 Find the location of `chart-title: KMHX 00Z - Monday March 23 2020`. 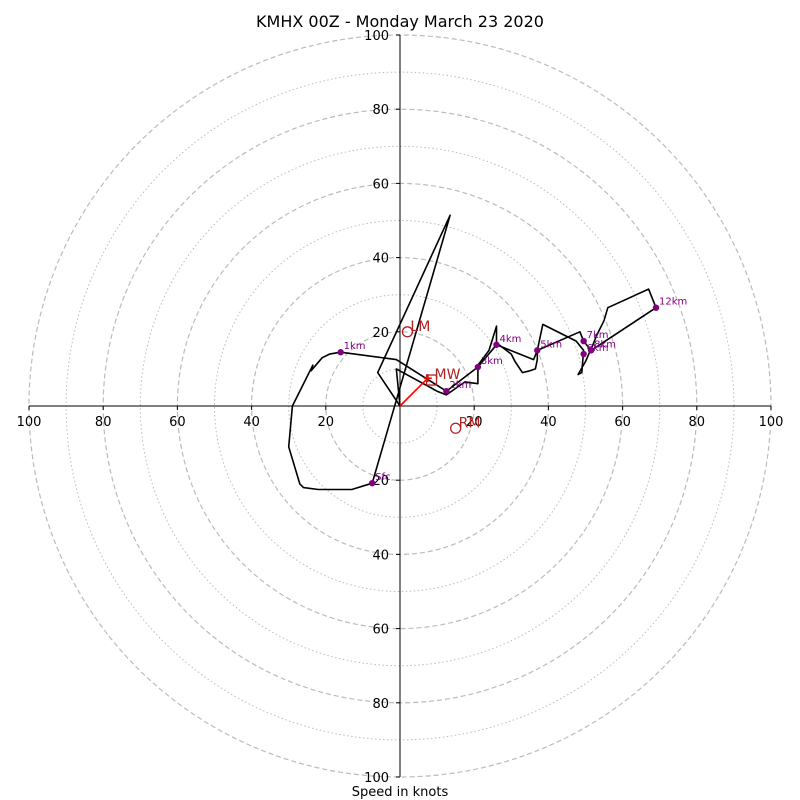

chart-title: KMHX 00Z - Monday March 23 2020 is located at coordinates (400, 21).